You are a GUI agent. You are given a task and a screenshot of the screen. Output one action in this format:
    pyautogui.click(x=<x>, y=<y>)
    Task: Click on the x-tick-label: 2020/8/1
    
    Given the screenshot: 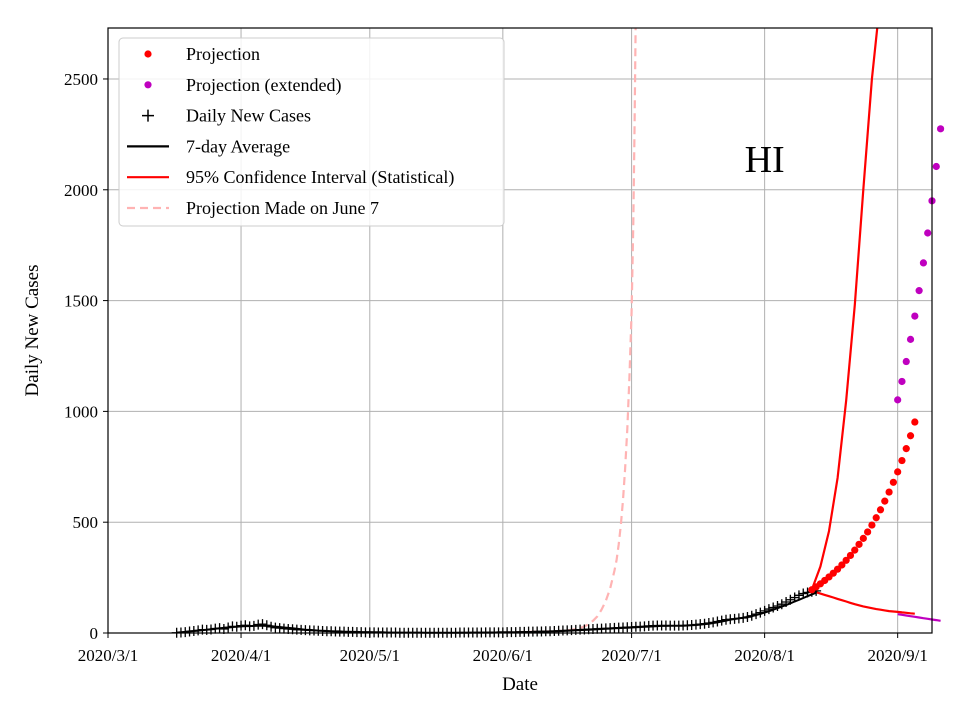 What is the action you would take?
    pyautogui.click(x=764, y=655)
    